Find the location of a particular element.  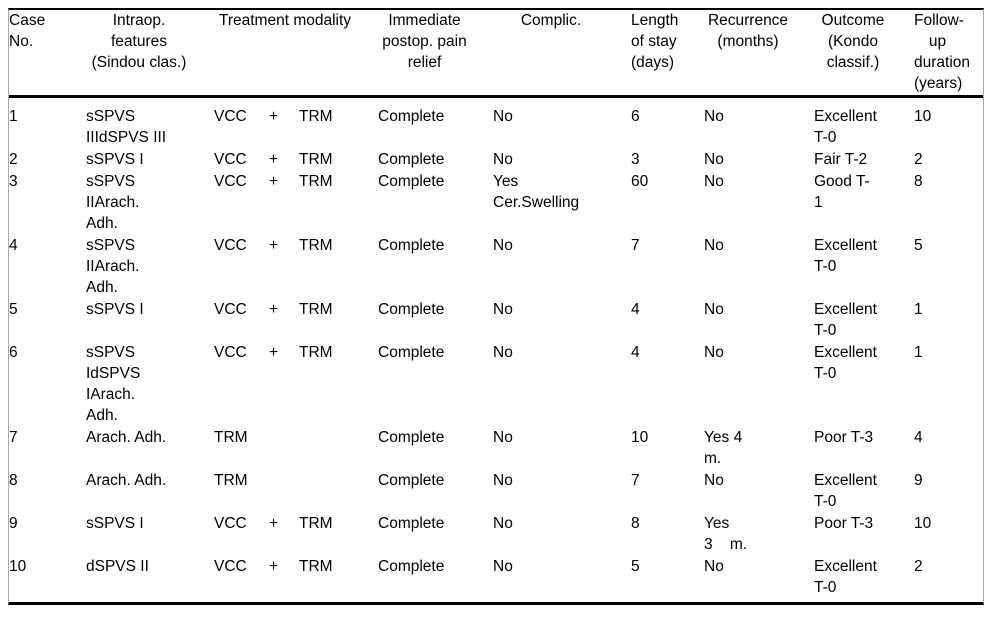

cell-case-no: 7 is located at coordinates (13, 437).